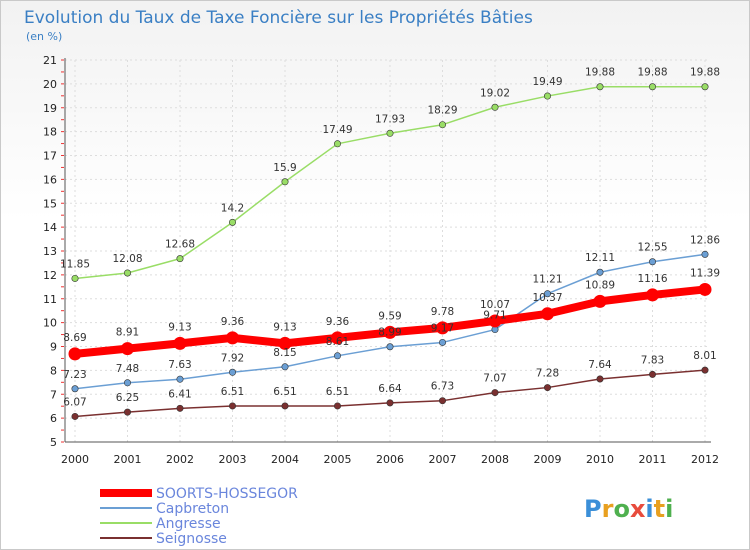 The image size is (750, 550). I want to click on y-tick-label: 13, so click(50, 251).